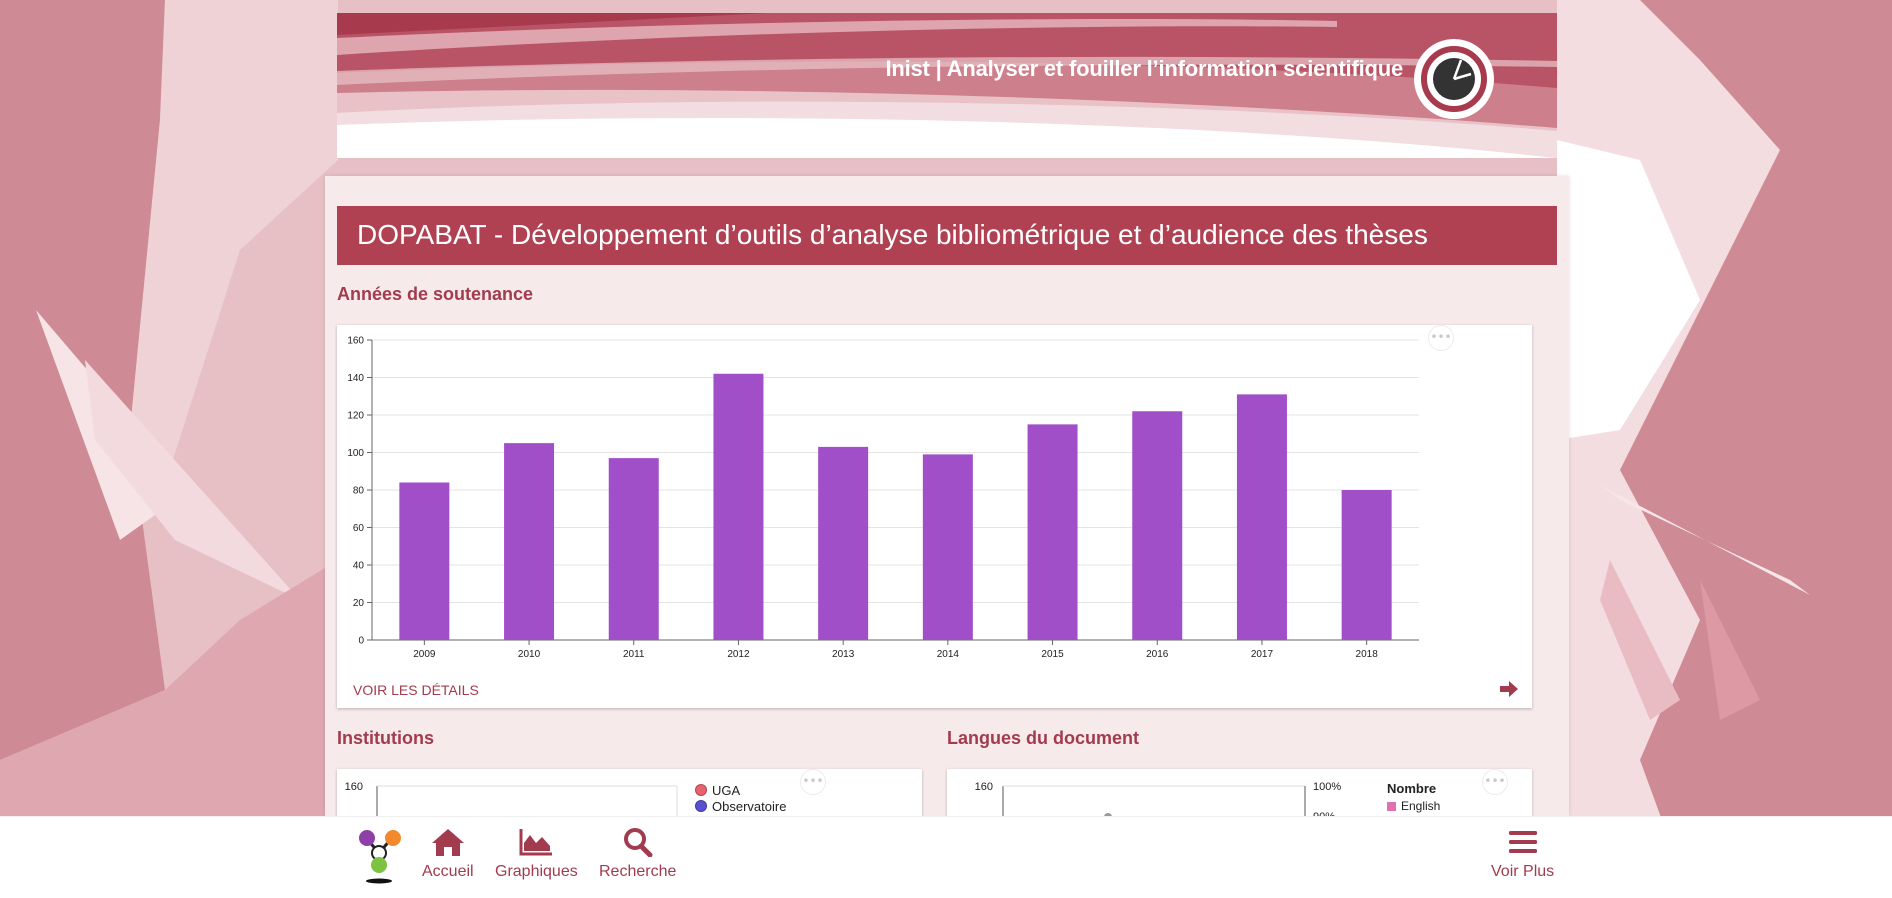 The image size is (1892, 898). I want to click on x-tick-label-2015: 2015, so click(1052, 654).